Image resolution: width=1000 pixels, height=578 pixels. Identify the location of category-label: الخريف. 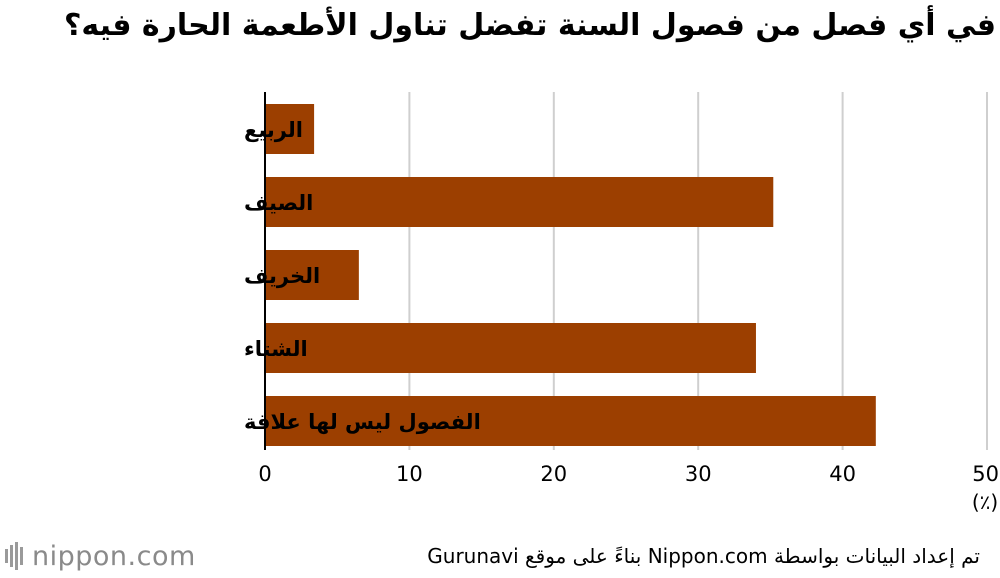
(282, 276).